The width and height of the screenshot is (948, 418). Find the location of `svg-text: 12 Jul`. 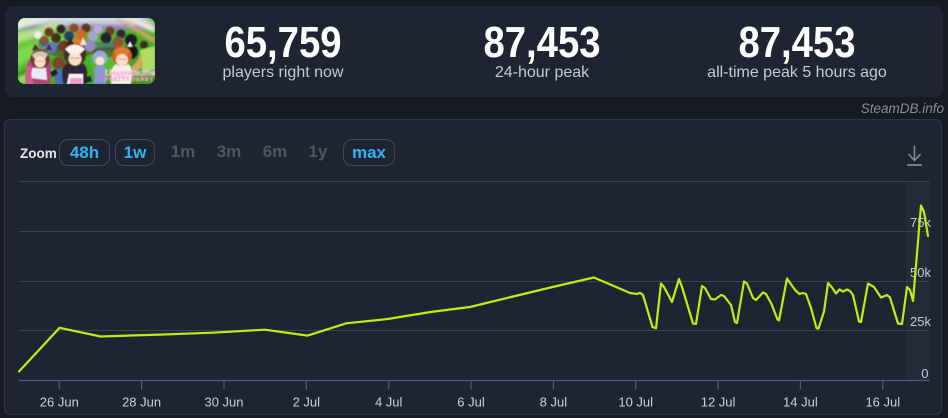

svg-text: 12 Jul is located at coordinates (718, 402).